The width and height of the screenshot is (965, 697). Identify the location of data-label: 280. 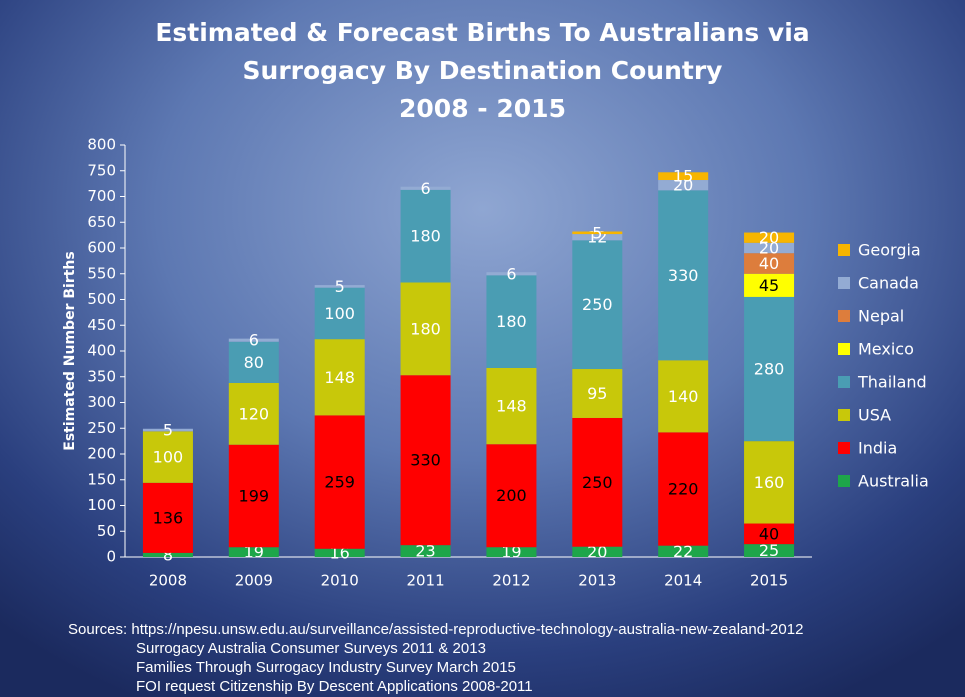
(769, 369).